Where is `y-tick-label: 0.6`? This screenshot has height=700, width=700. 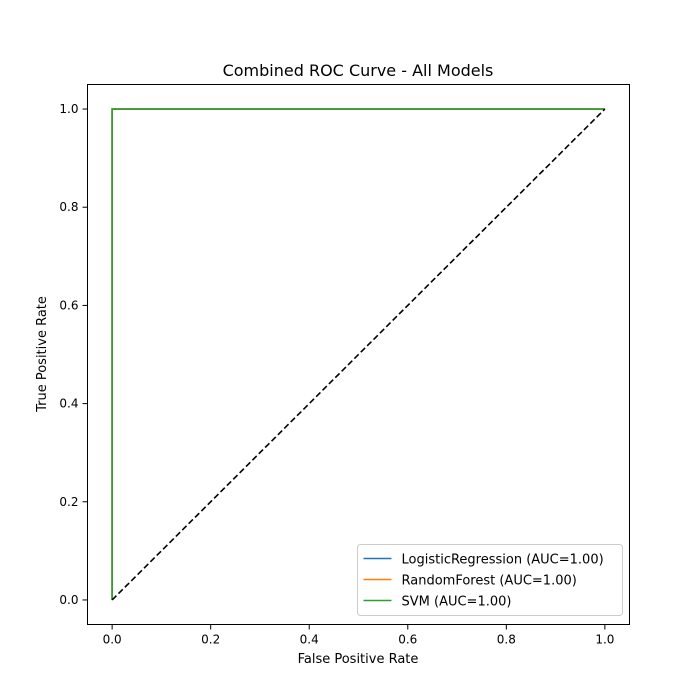
y-tick-label: 0.6 is located at coordinates (68, 305).